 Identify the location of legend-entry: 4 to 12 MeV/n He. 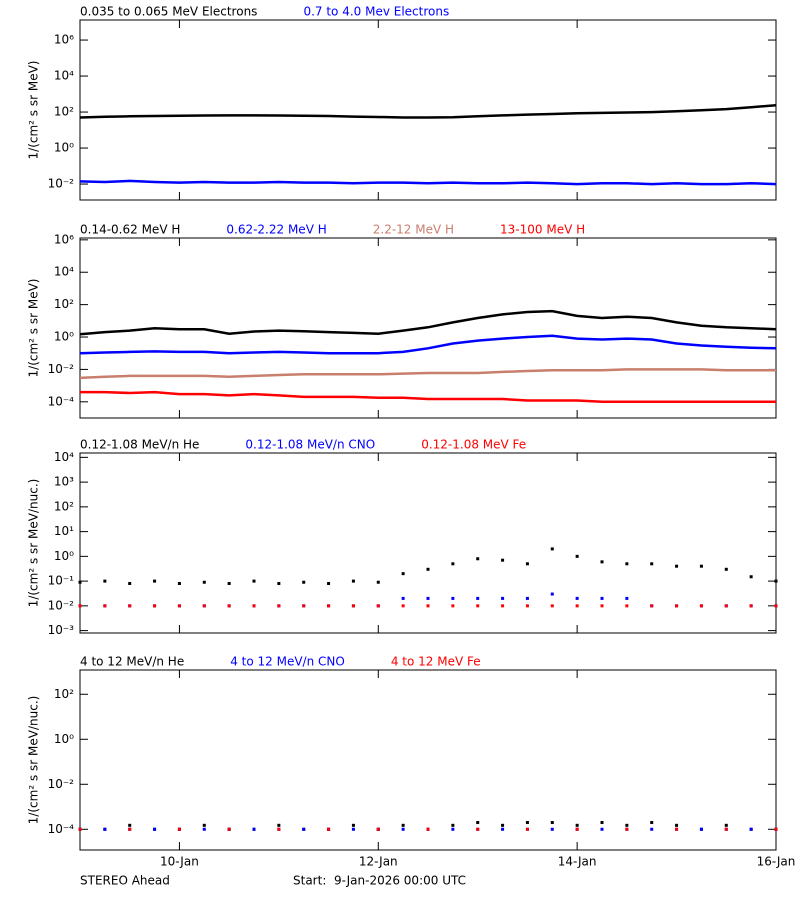
(132, 662).